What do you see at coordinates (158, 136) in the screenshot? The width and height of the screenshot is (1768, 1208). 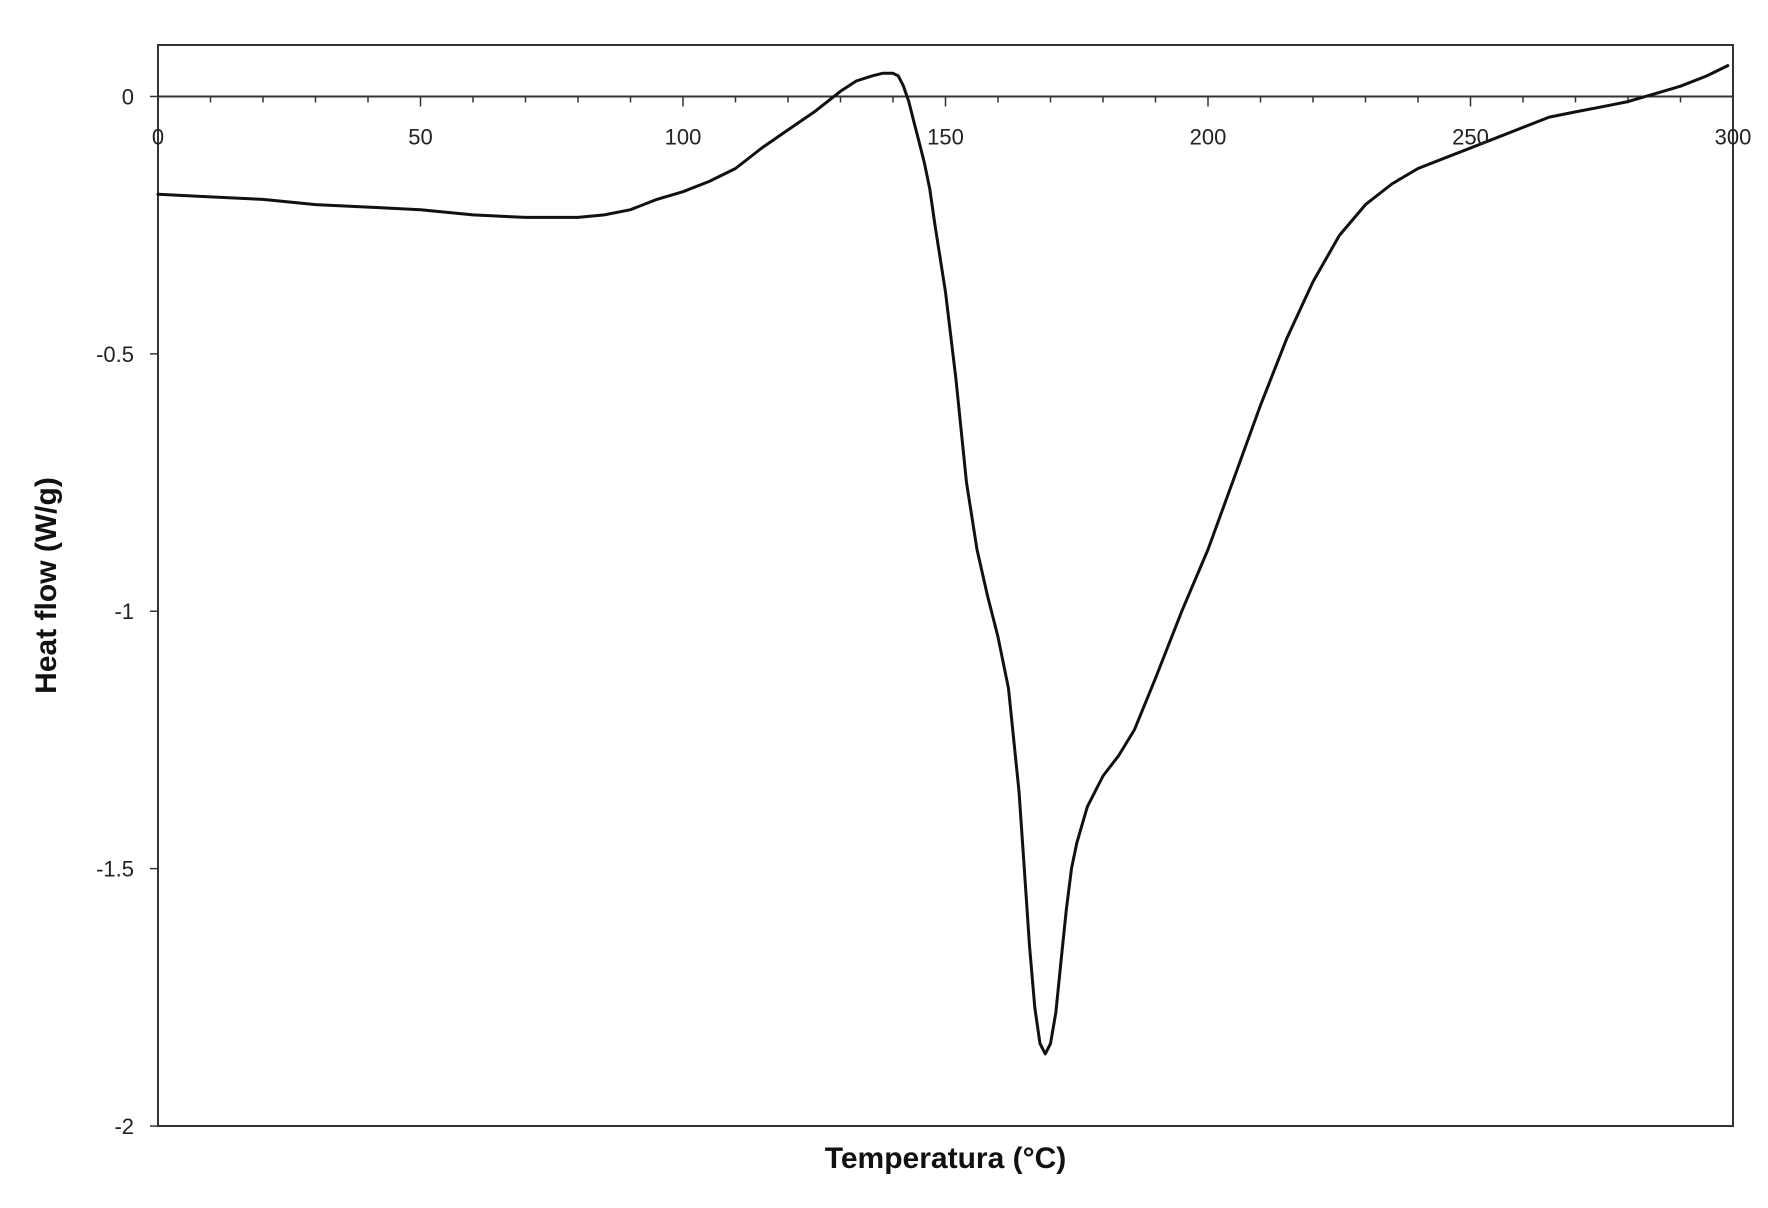 I see `x-tick-label: 0` at bounding box center [158, 136].